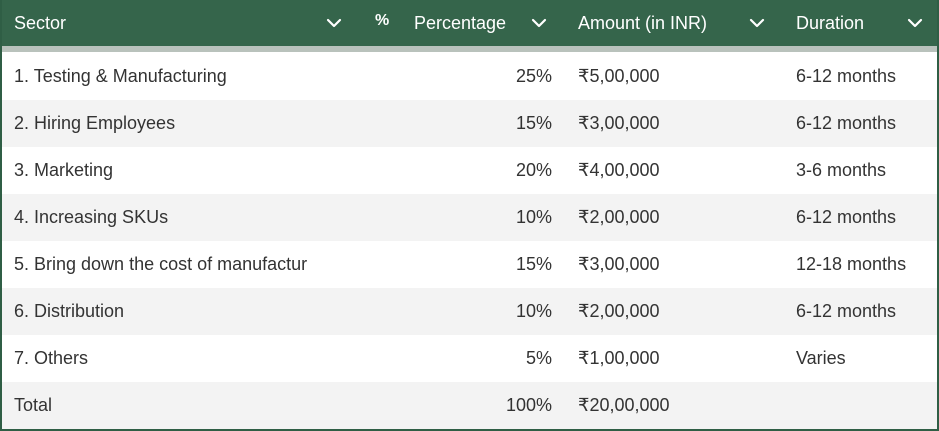 This screenshot has width=939, height=431. What do you see at coordinates (821, 358) in the screenshot?
I see `duration-cell: Varies` at bounding box center [821, 358].